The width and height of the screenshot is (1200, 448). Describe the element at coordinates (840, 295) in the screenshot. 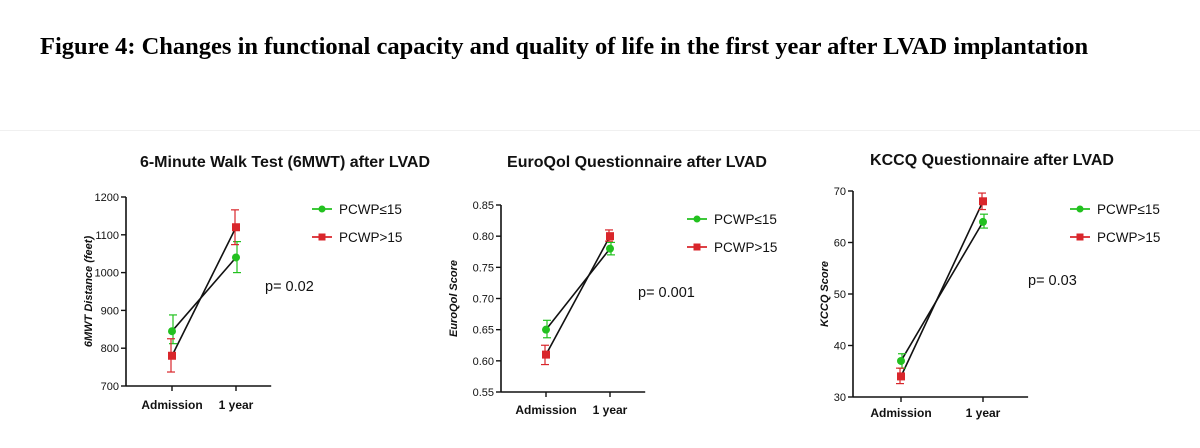

I see `y-tick-label: 50` at that location.